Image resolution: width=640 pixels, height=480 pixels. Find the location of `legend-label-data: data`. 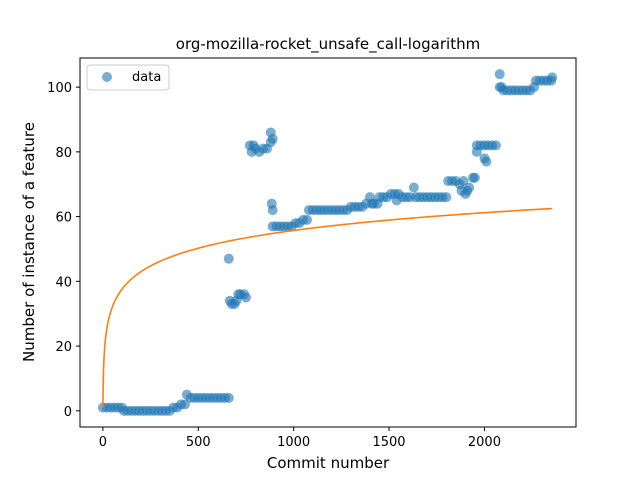

legend-label-data: data is located at coordinates (146, 77).